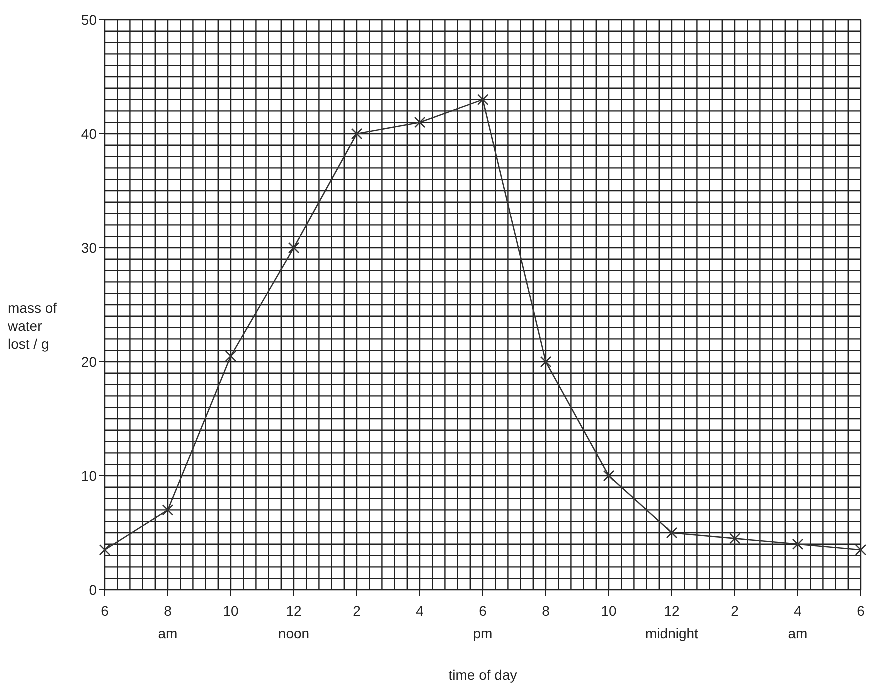 This screenshot has width=869, height=698. Describe the element at coordinates (89, 134) in the screenshot. I see `y-tick-label: 40` at that location.